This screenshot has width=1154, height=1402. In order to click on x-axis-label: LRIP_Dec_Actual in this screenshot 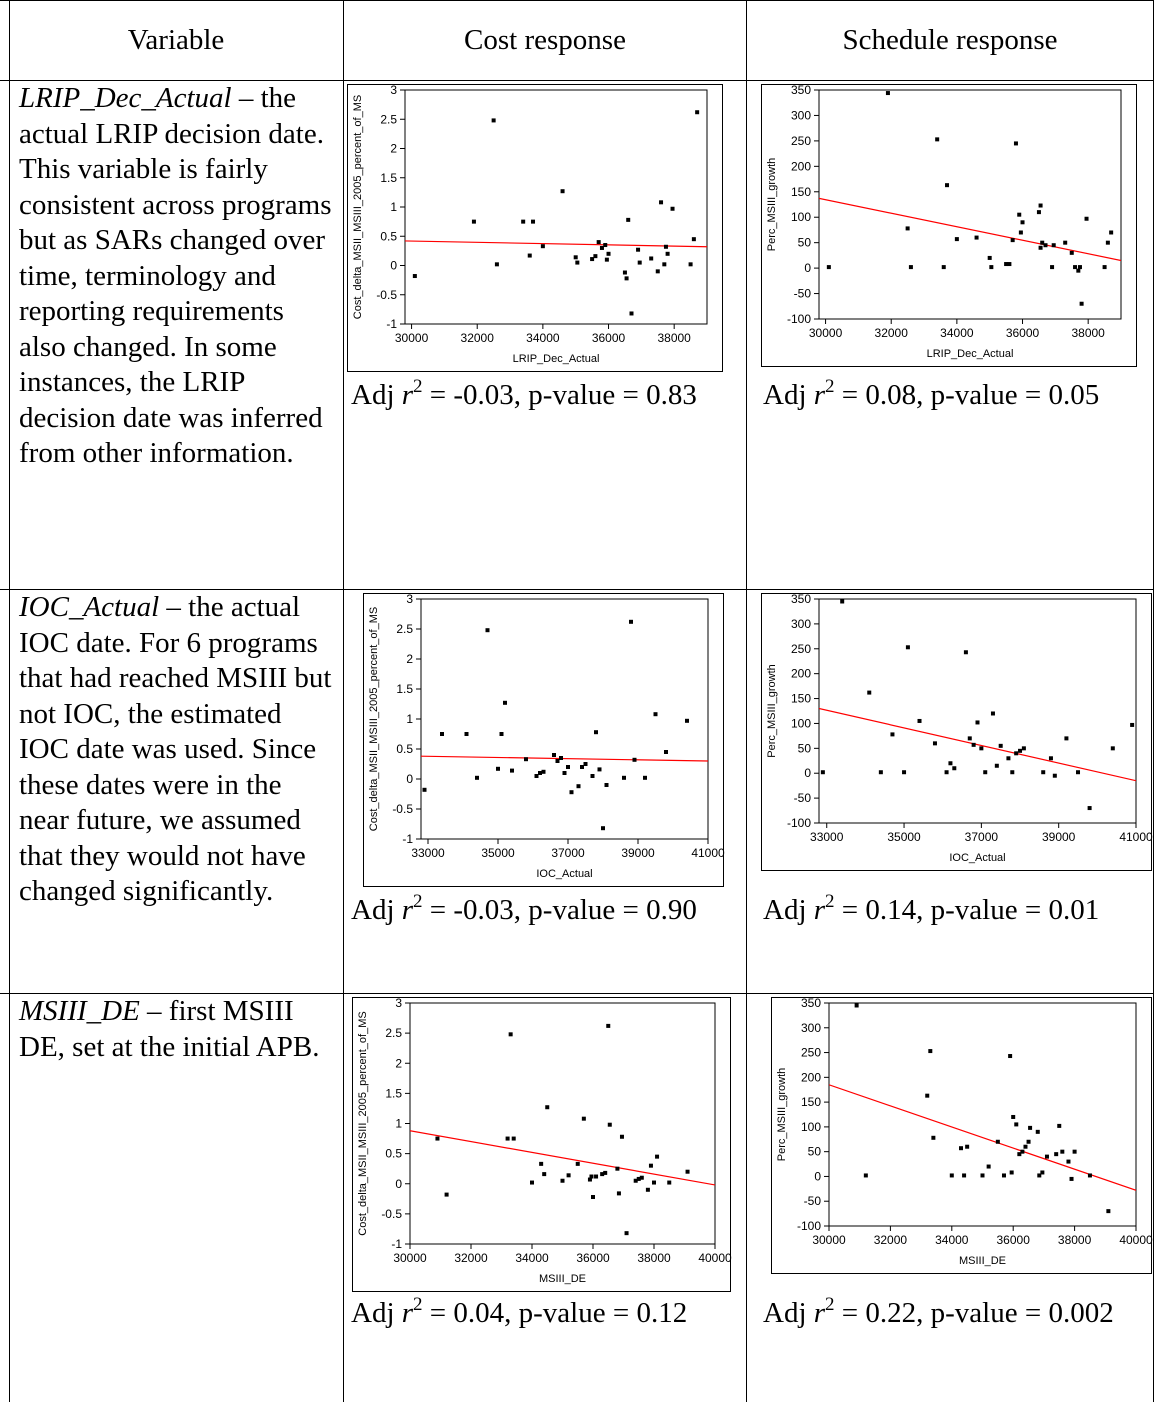, I will do `click(556, 359)`.